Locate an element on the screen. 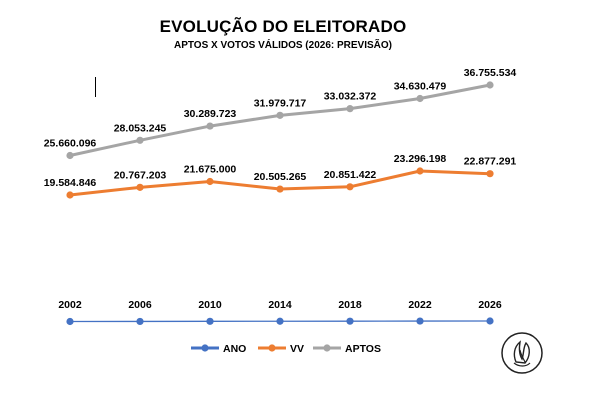 The image size is (594, 402). point-ano-2010 is located at coordinates (210, 321).